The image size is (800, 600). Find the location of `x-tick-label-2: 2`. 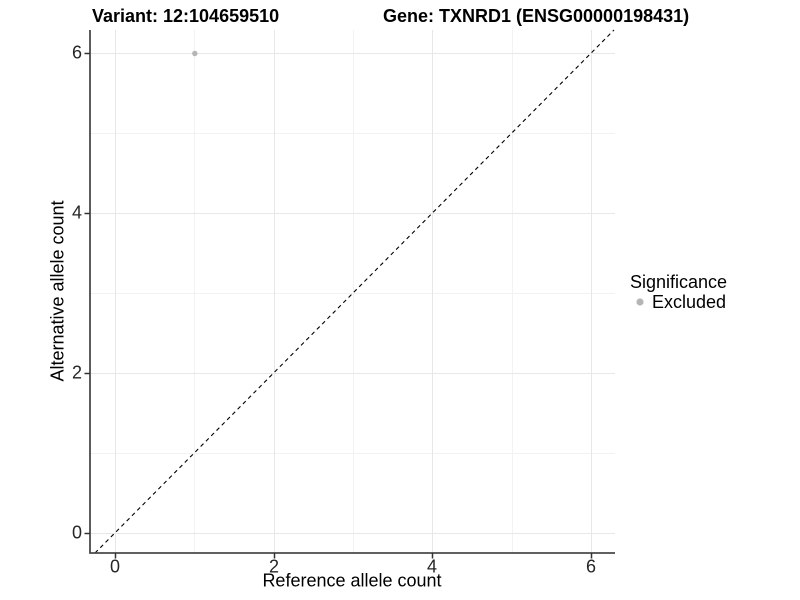

x-tick-label-2: 2 is located at coordinates (274, 566).